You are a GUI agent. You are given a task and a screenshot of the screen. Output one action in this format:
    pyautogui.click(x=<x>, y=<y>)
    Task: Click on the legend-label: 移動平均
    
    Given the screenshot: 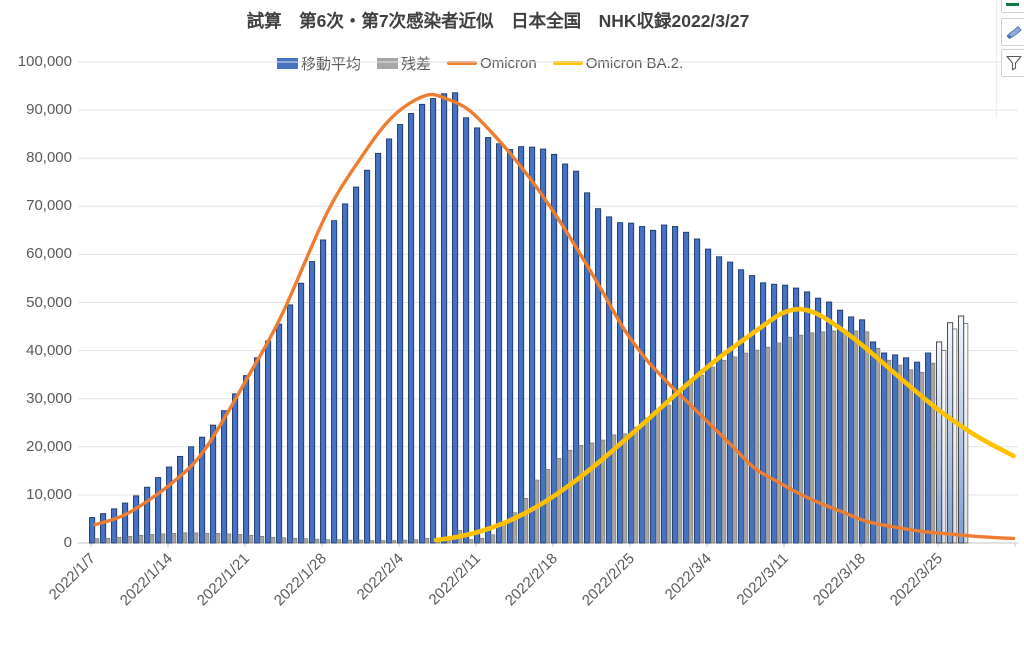 What is the action you would take?
    pyautogui.click(x=331, y=64)
    